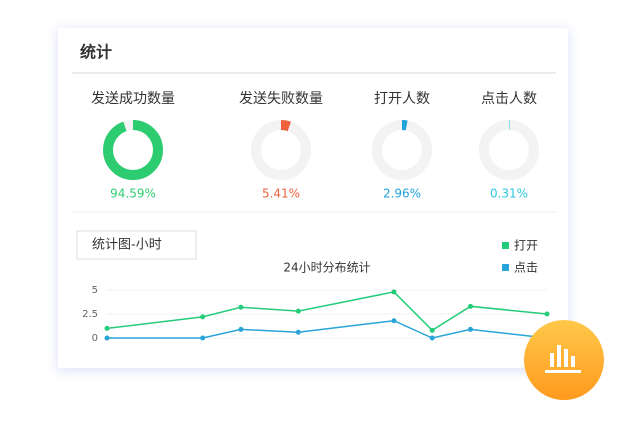 The image size is (622, 421). I want to click on y-tick-label: 0, so click(95, 338).